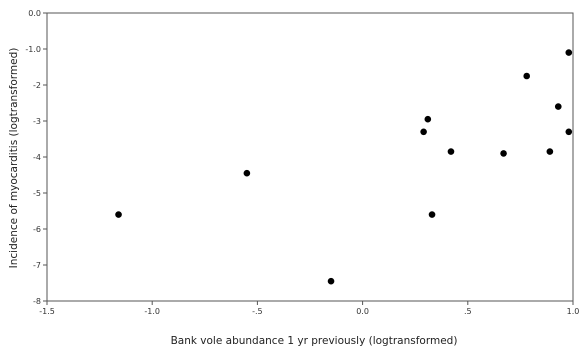  Describe the element at coordinates (257, 311) in the screenshot. I see `x-tick-label: -.5` at that location.